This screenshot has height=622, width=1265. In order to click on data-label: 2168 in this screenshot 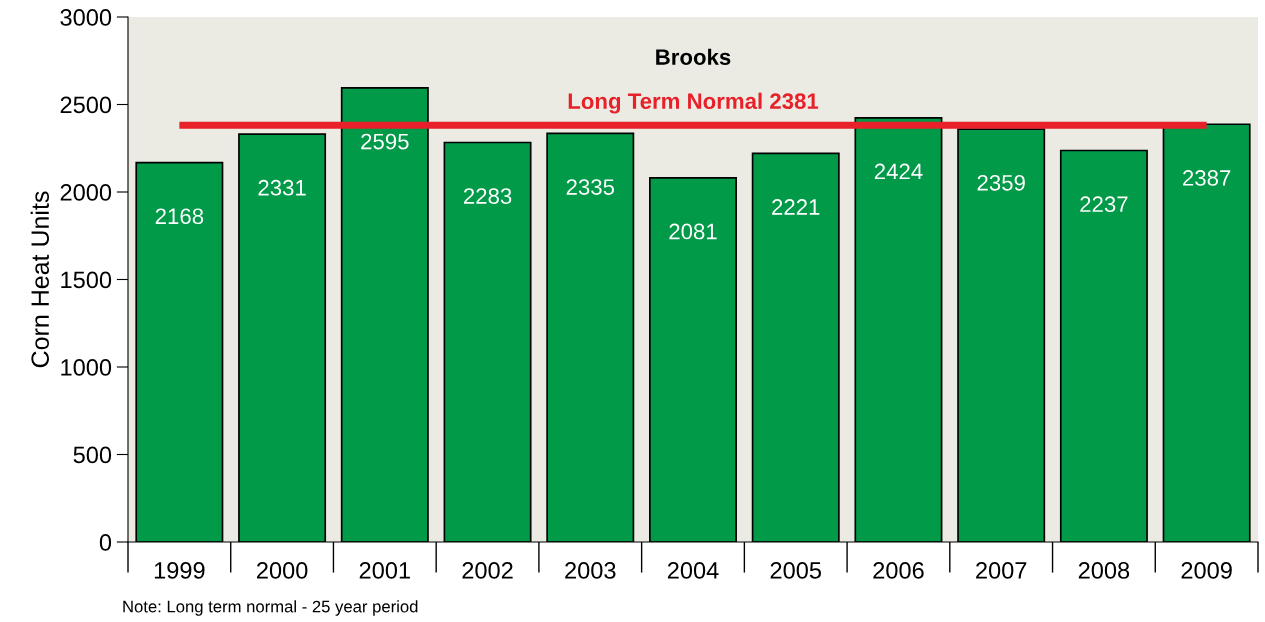, I will do `click(179, 216)`.